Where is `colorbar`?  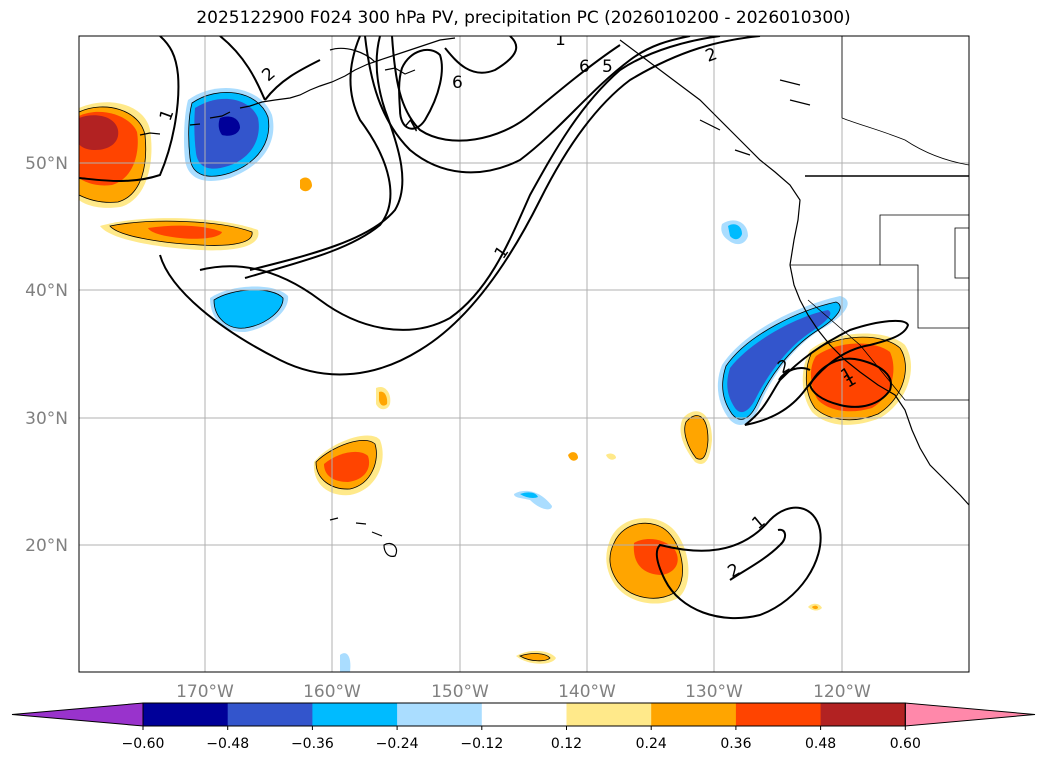 colorbar is located at coordinates (523, 714).